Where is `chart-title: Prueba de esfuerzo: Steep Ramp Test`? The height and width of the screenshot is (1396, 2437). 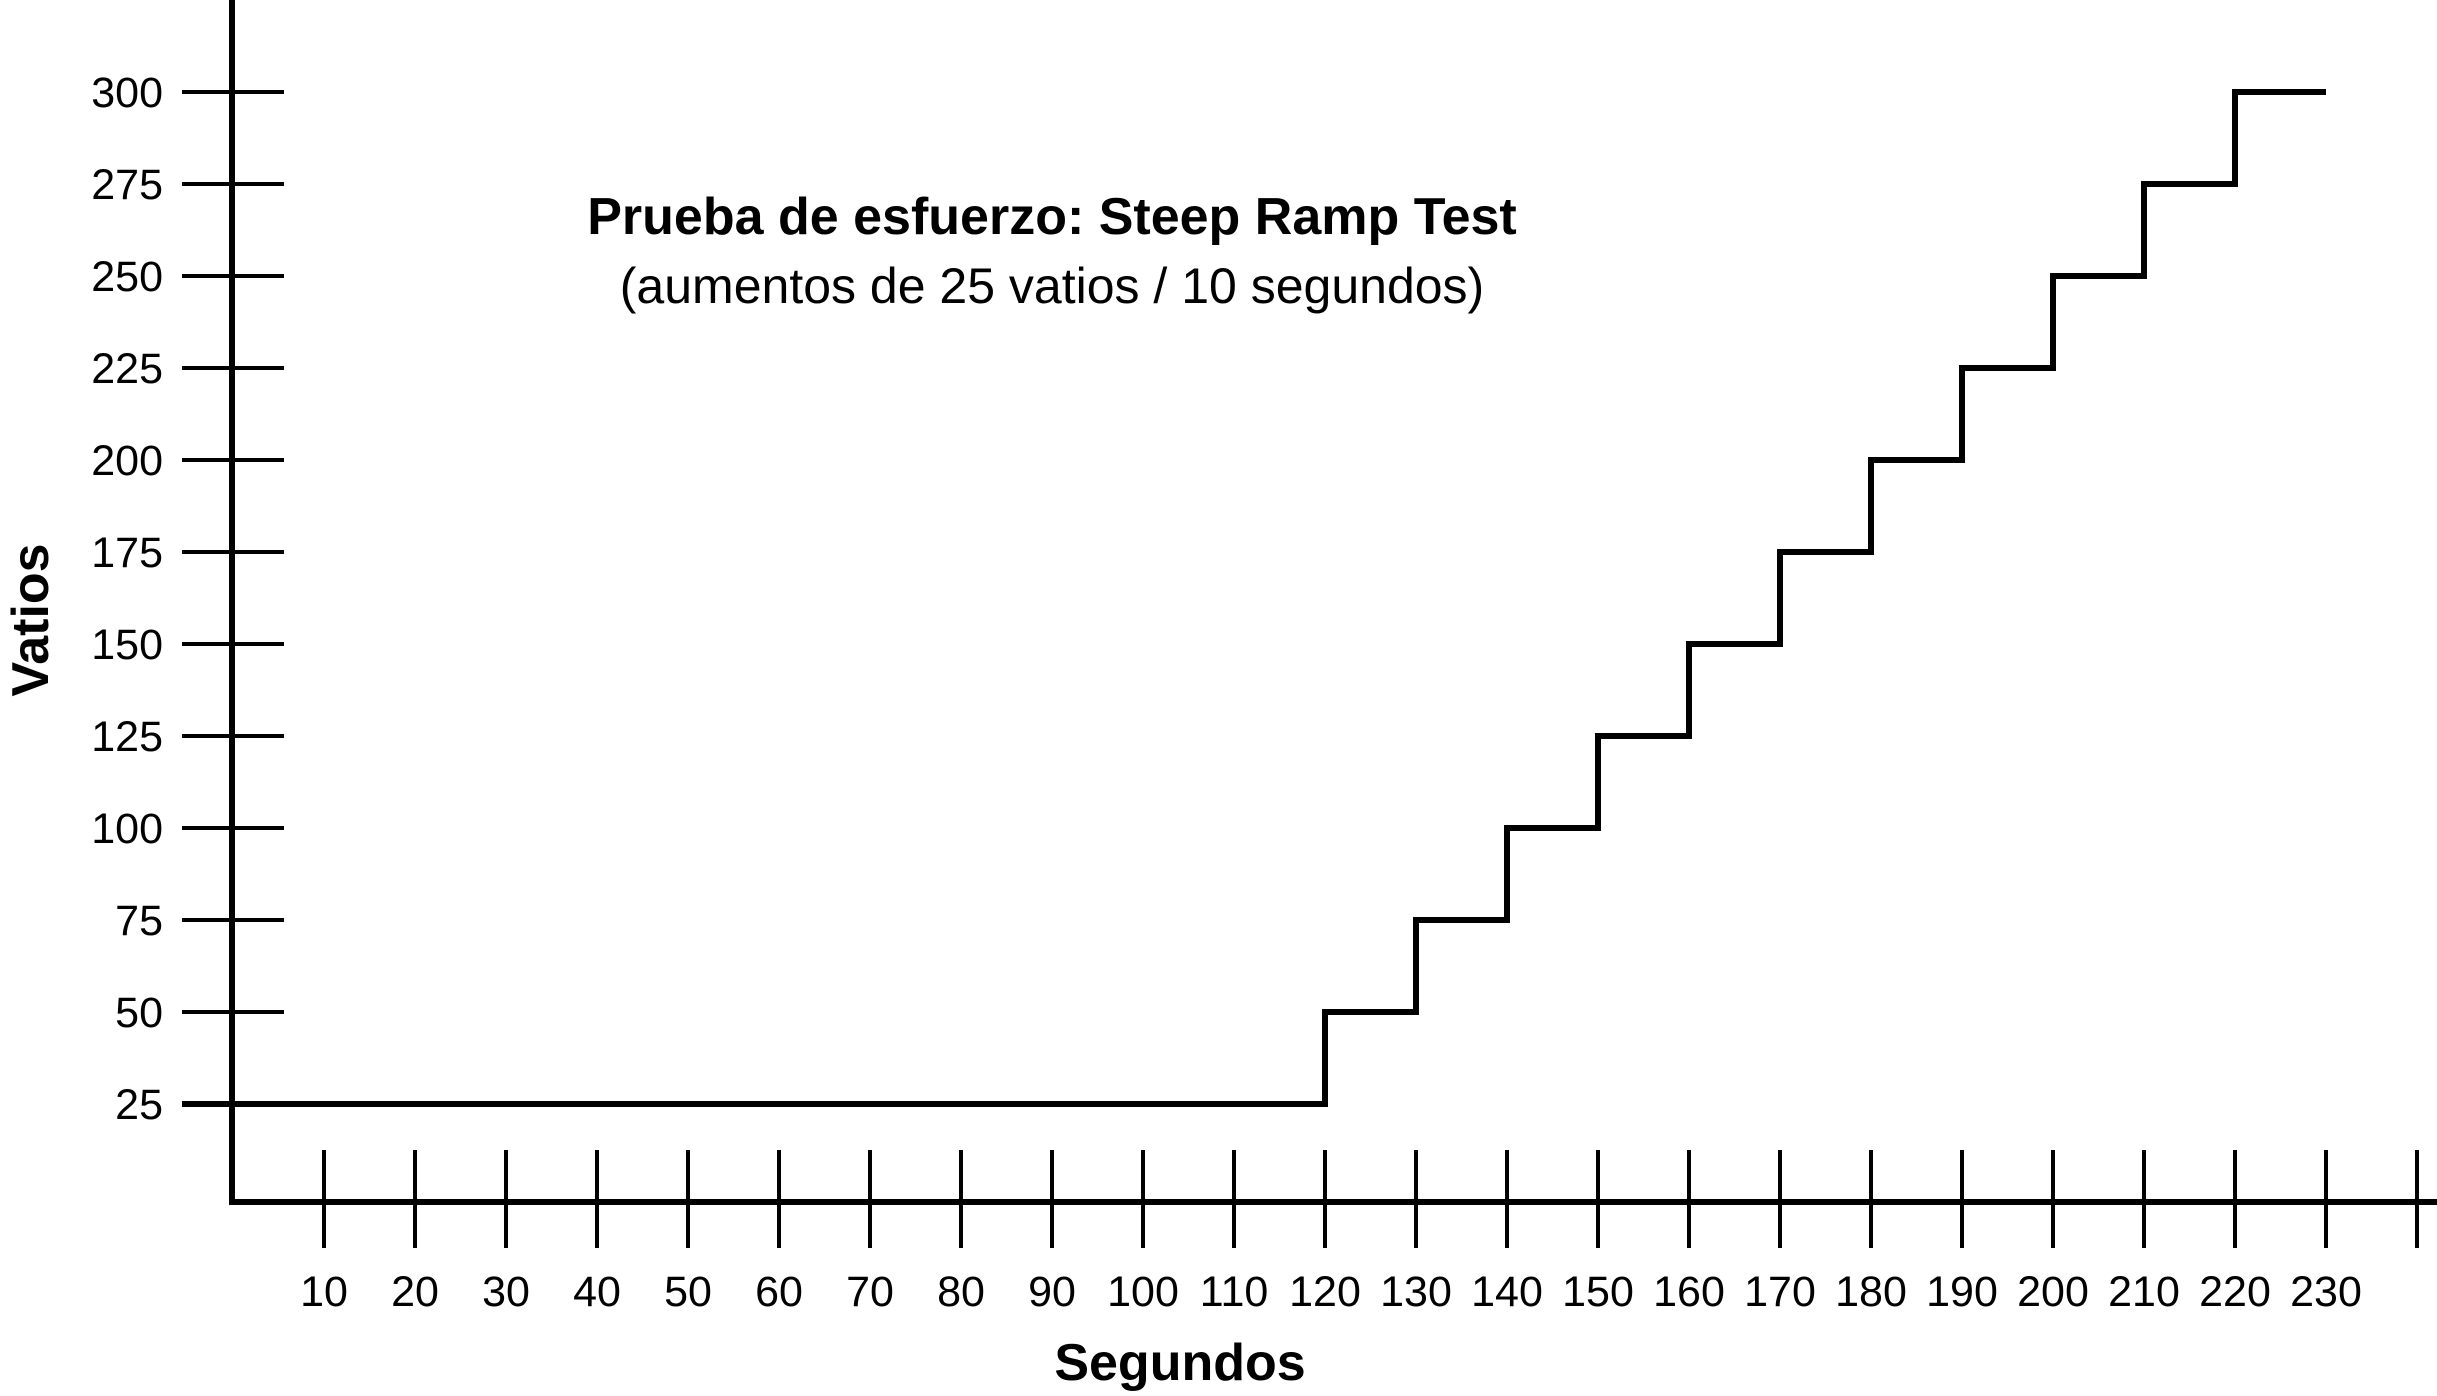 chart-title: Prueba de esfuerzo: Steep Ramp Test is located at coordinates (1052, 217).